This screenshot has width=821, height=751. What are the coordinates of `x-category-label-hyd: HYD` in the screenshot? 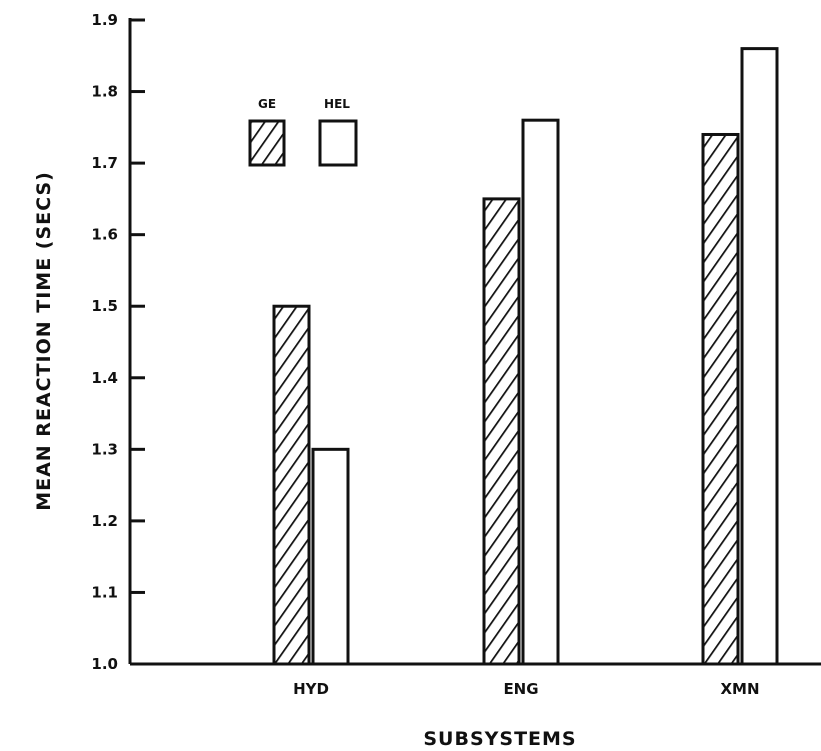 It's located at (311, 689).